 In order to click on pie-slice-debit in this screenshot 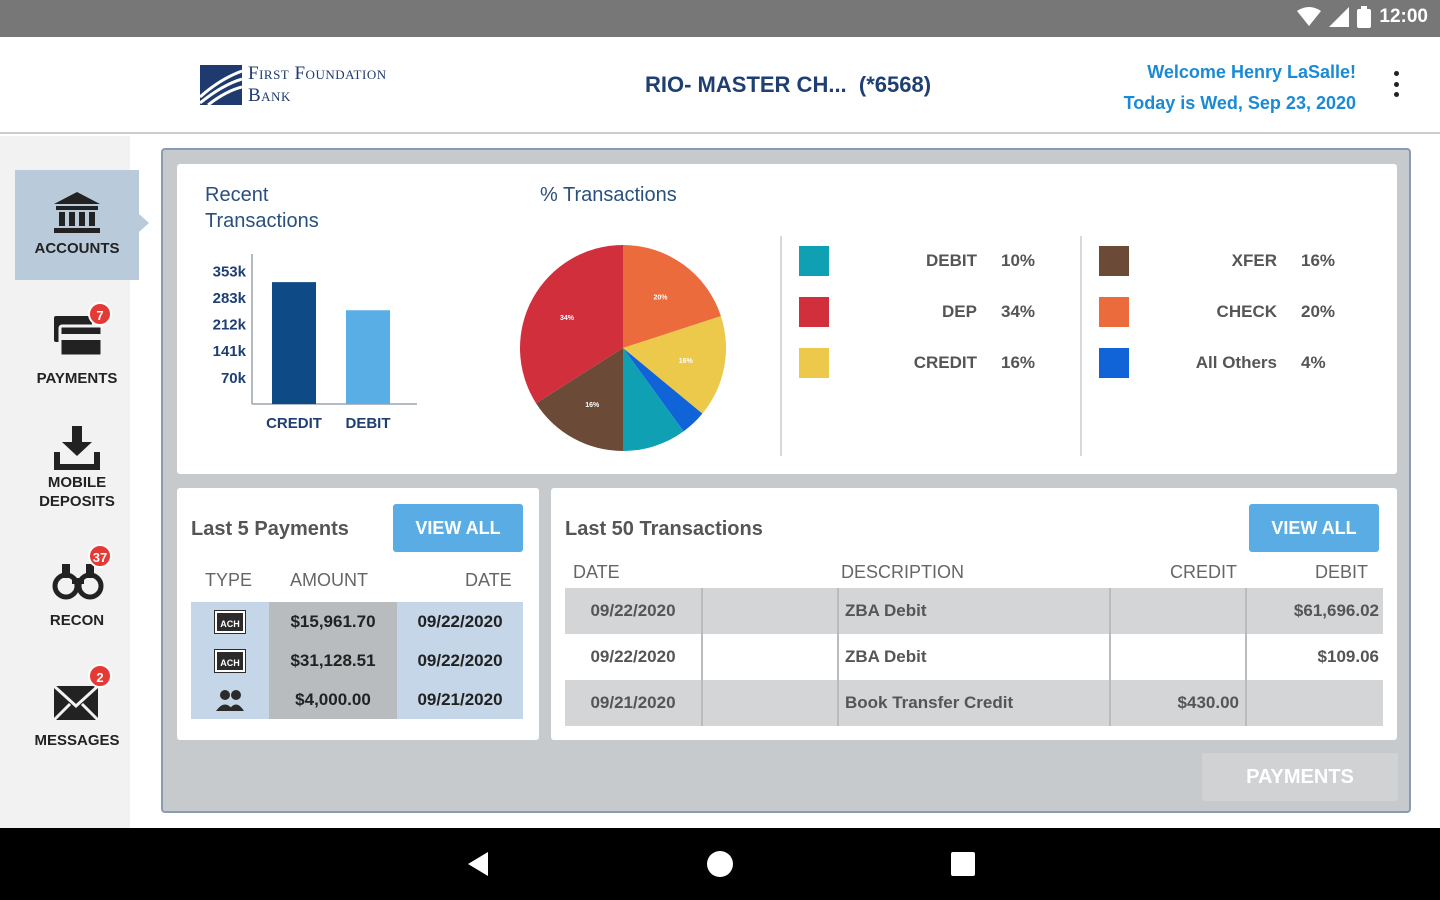, I will do `click(653, 399)`.